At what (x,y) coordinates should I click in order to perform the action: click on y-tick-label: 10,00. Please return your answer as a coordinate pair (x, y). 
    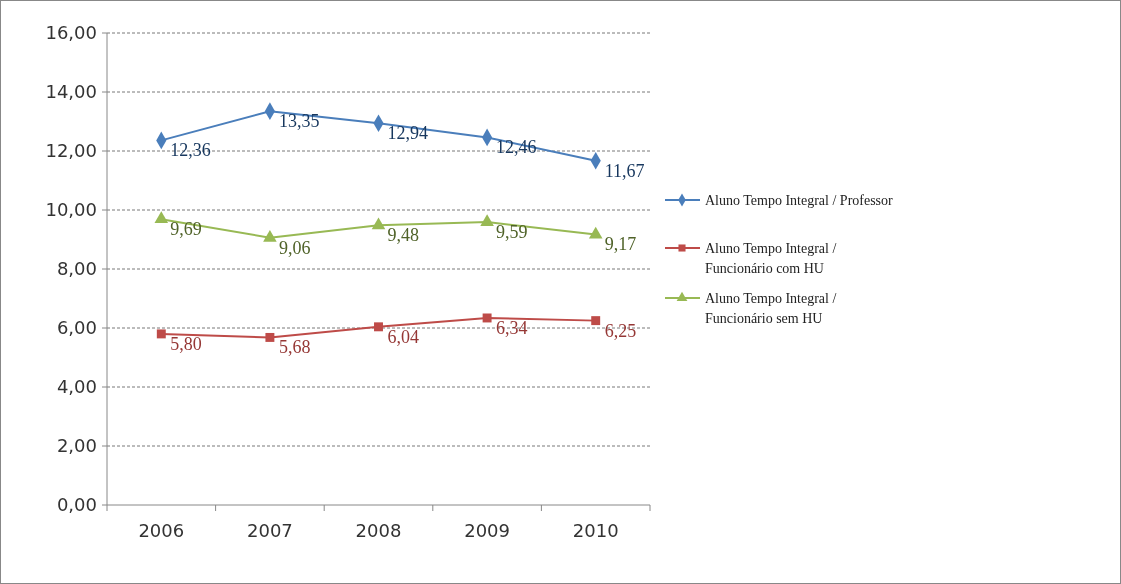
    Looking at the image, I should click on (71, 210).